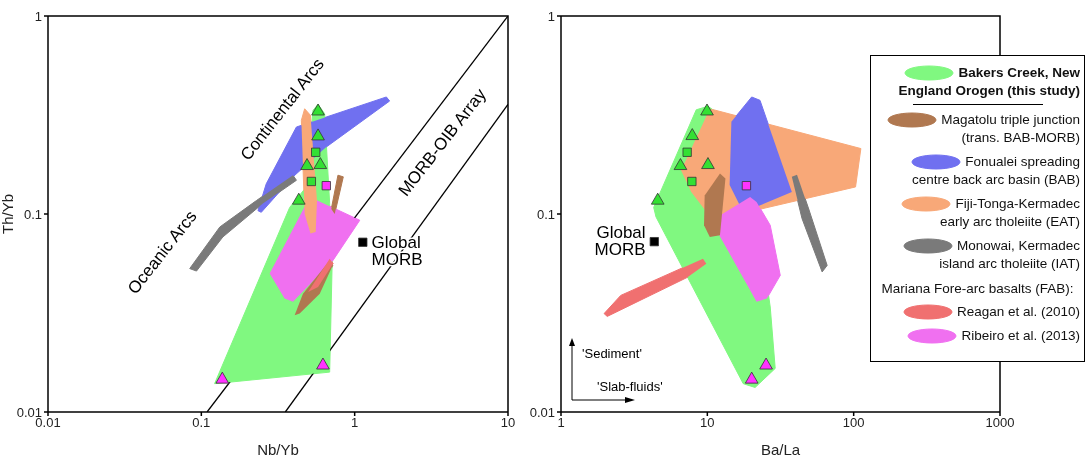  Describe the element at coordinates (630, 386) in the screenshot. I see `annotation: 'Slab-fluids'` at that location.